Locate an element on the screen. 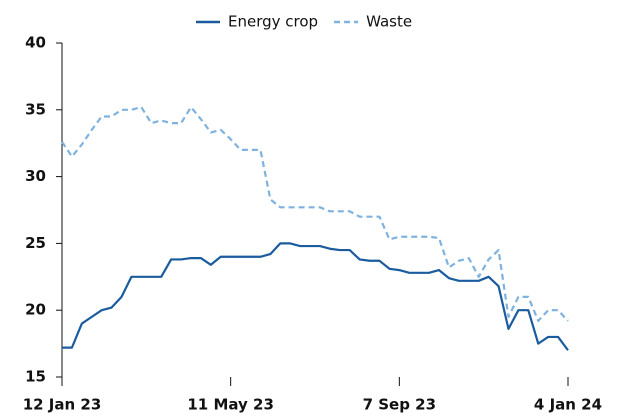 This screenshot has height=419, width=619. x-tick-label: 12 Jan 23 is located at coordinates (62, 405).